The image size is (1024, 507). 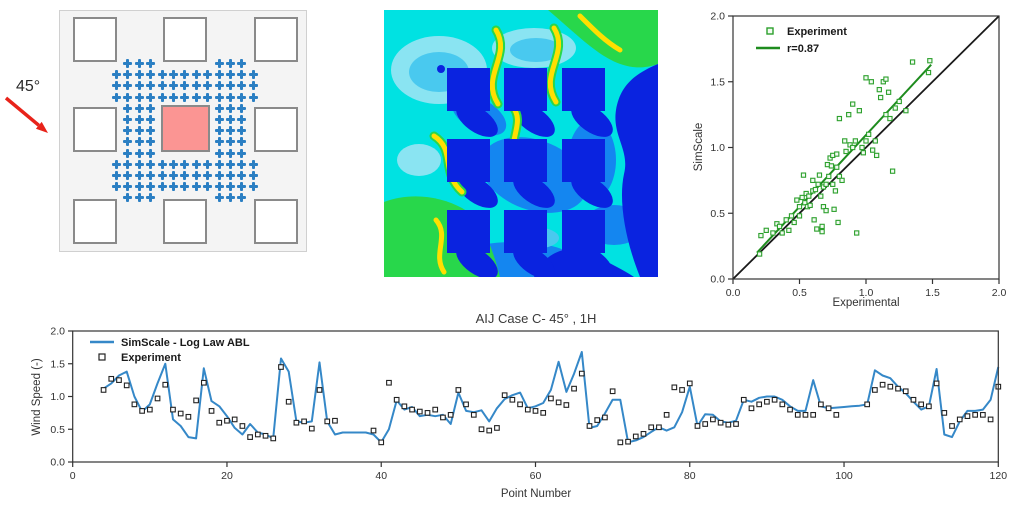 What do you see at coordinates (381, 476) in the screenshot?
I see `x-tick-label: 40` at bounding box center [381, 476].